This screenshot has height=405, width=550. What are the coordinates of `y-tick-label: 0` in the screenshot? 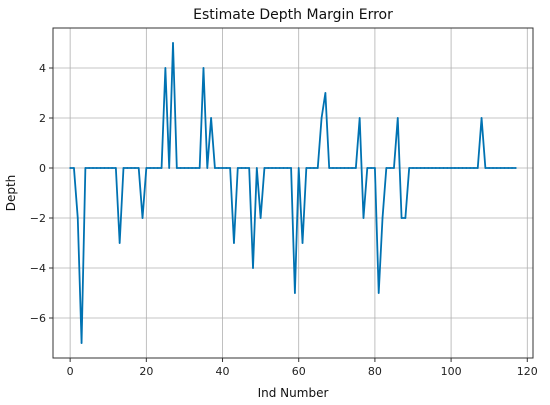 It's located at (42, 168).